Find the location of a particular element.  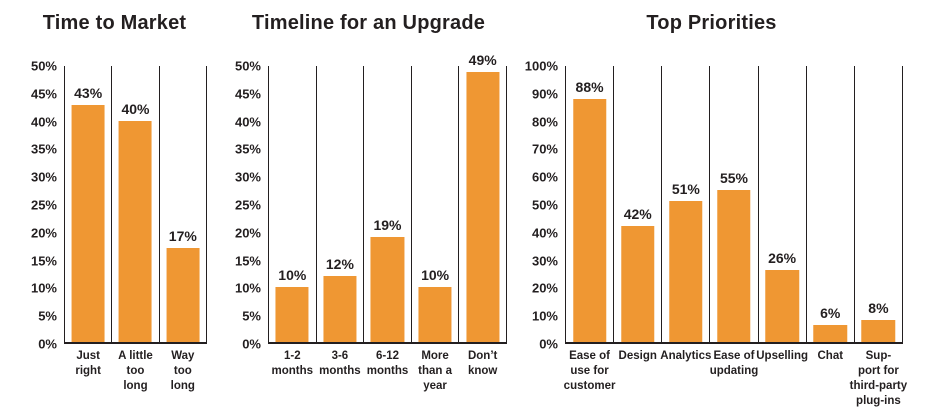

category-cell: 10% More than a year is located at coordinates (436, 229).